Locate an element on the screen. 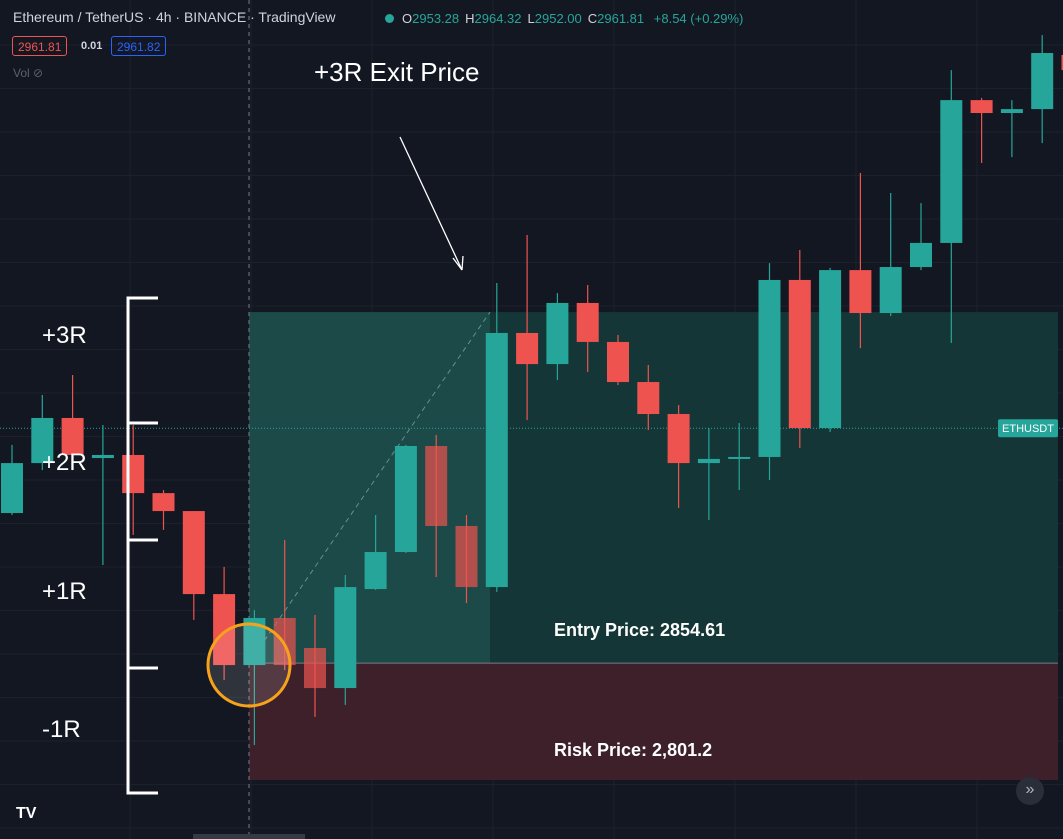  scroll-right: » is located at coordinates (1030, 791).